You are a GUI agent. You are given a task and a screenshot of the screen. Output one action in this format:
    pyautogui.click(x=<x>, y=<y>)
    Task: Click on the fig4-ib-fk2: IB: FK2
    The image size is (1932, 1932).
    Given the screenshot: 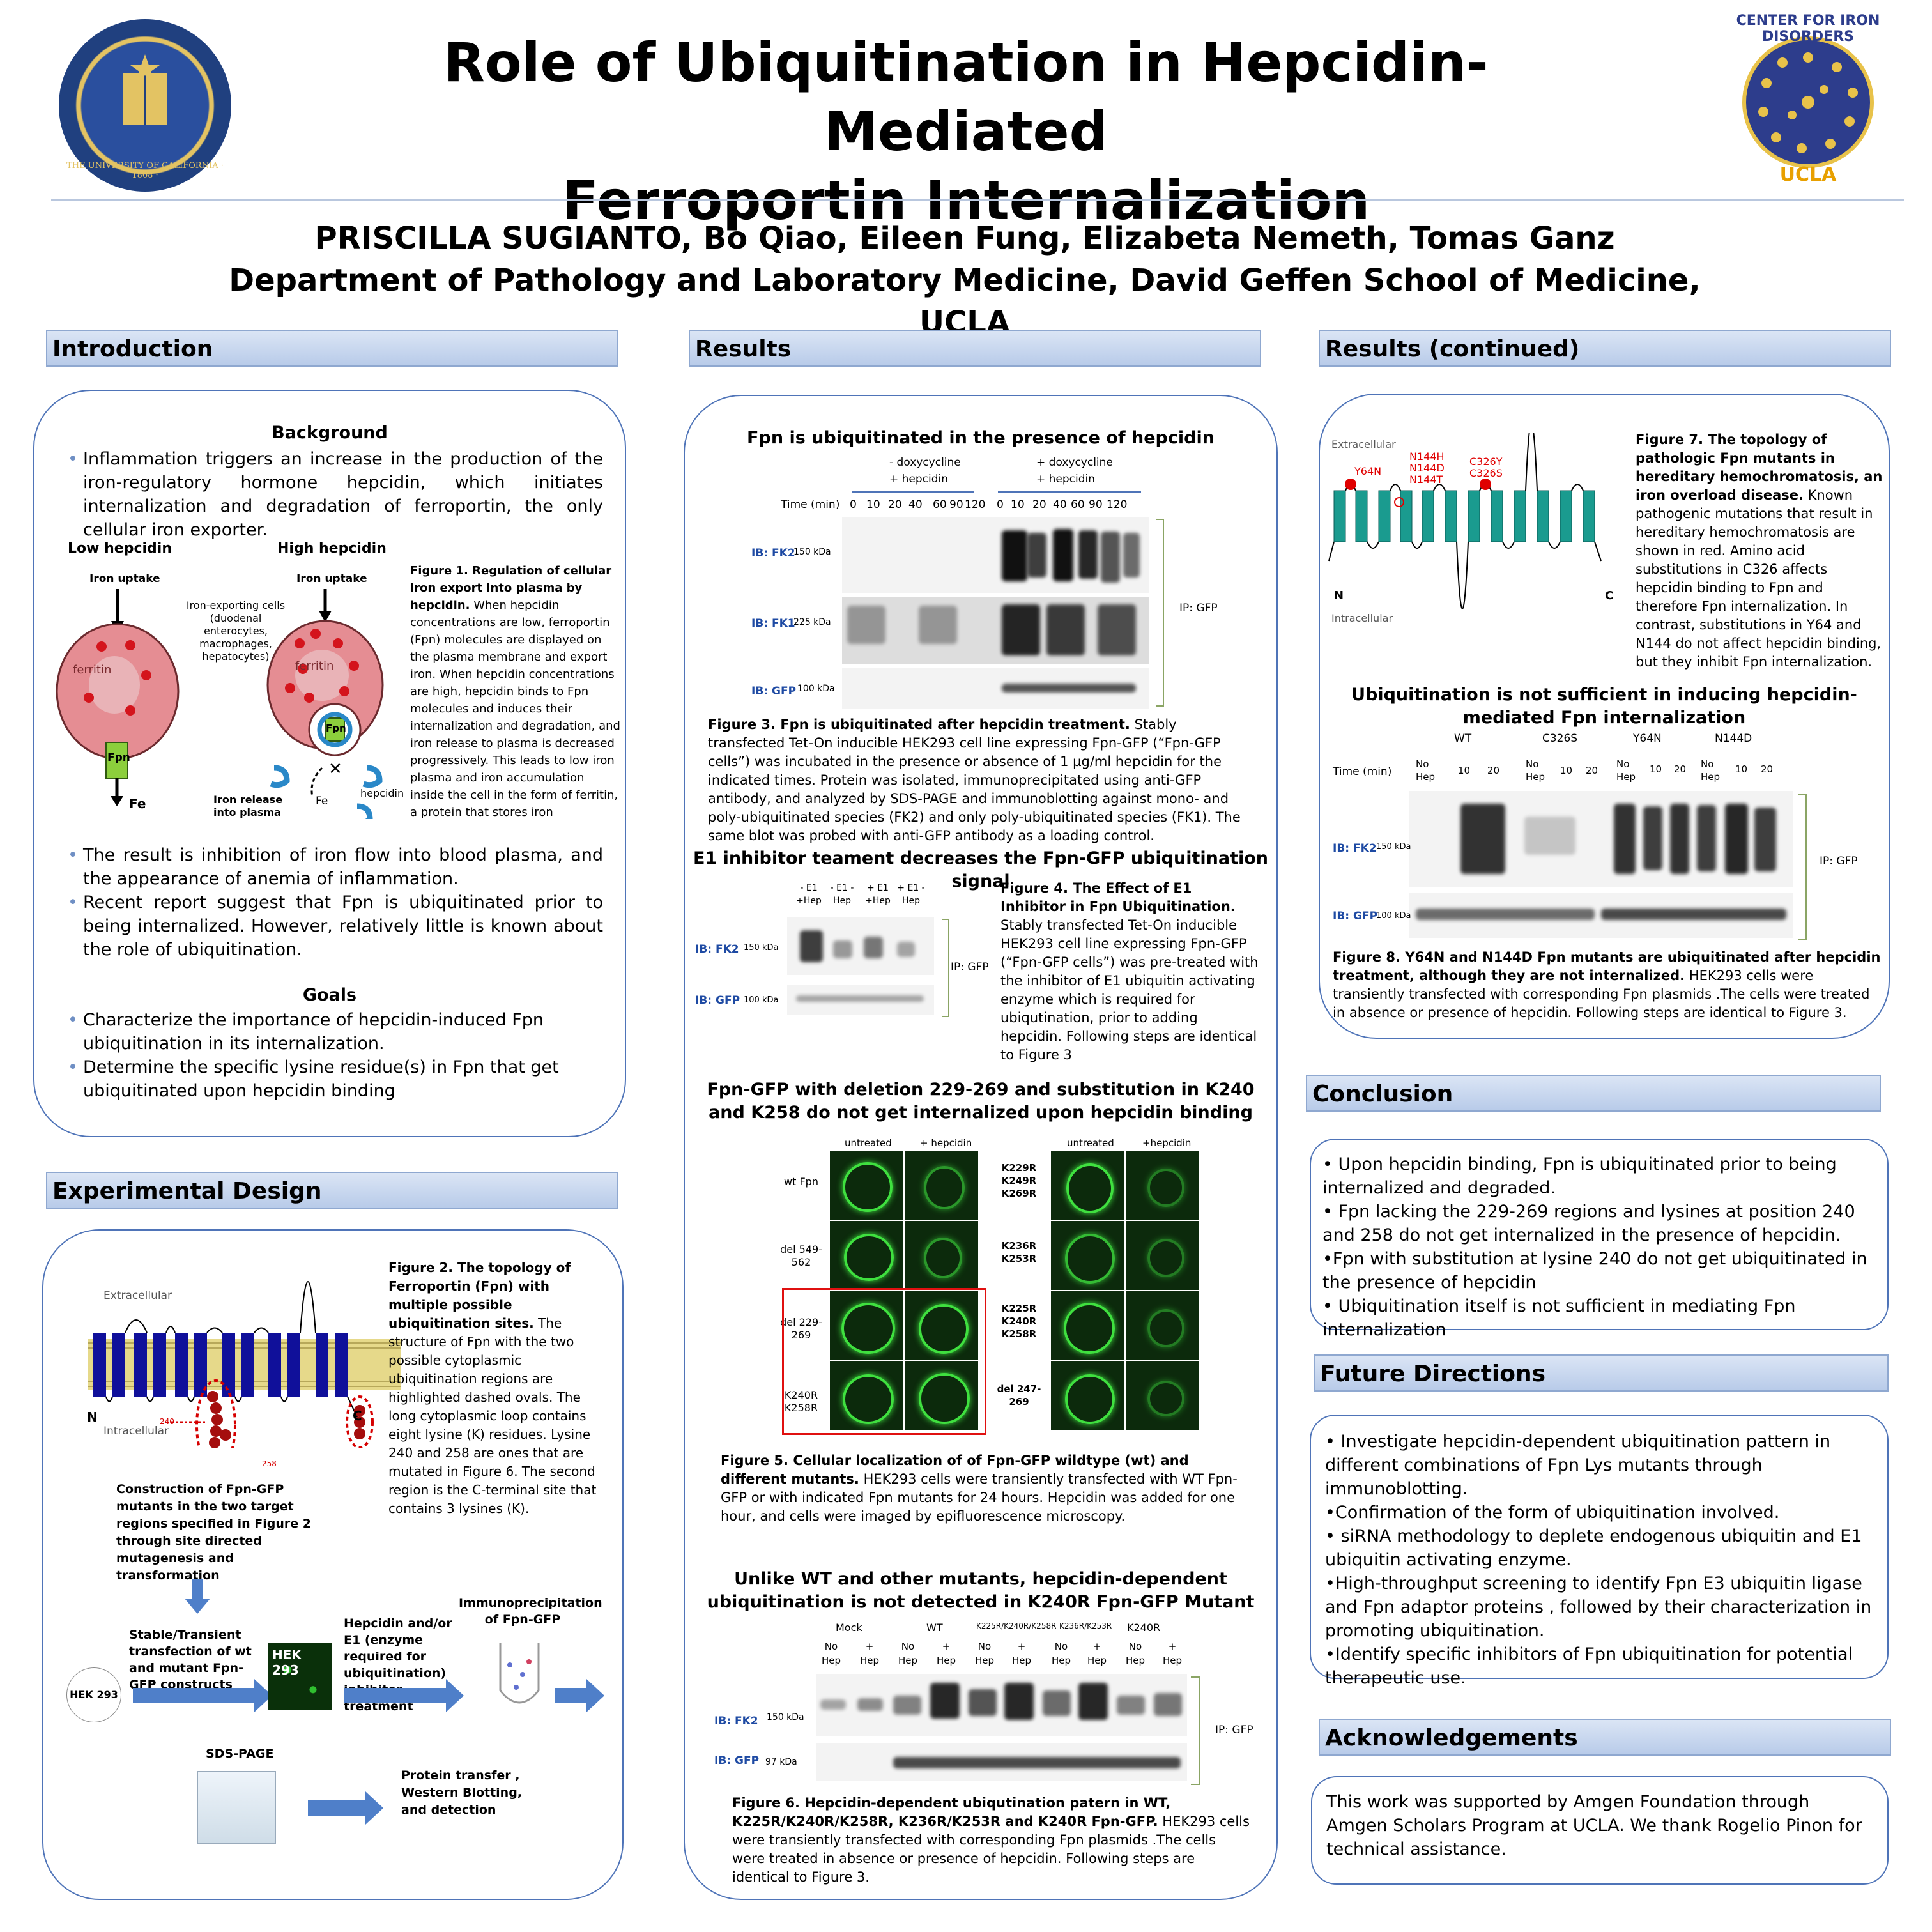 What is the action you would take?
    pyautogui.click(x=717, y=949)
    